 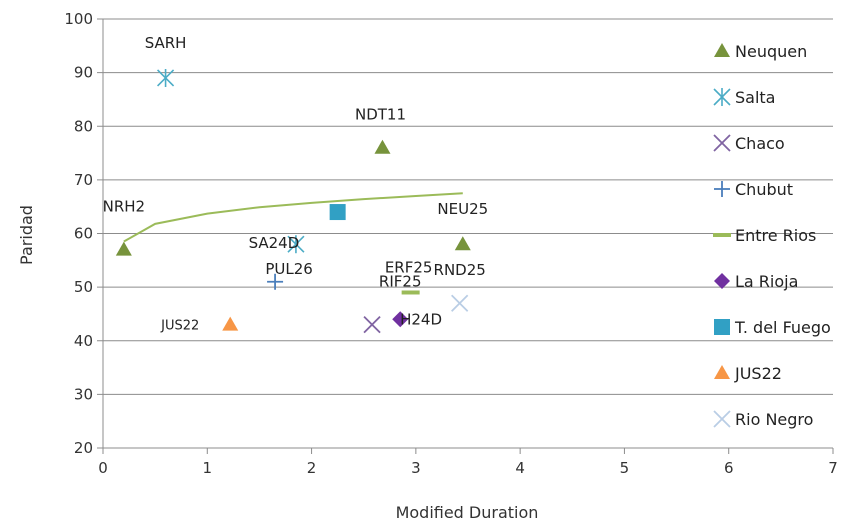 What do you see at coordinates (775, 235) in the screenshot?
I see `legend-label: Entre Rios` at bounding box center [775, 235].